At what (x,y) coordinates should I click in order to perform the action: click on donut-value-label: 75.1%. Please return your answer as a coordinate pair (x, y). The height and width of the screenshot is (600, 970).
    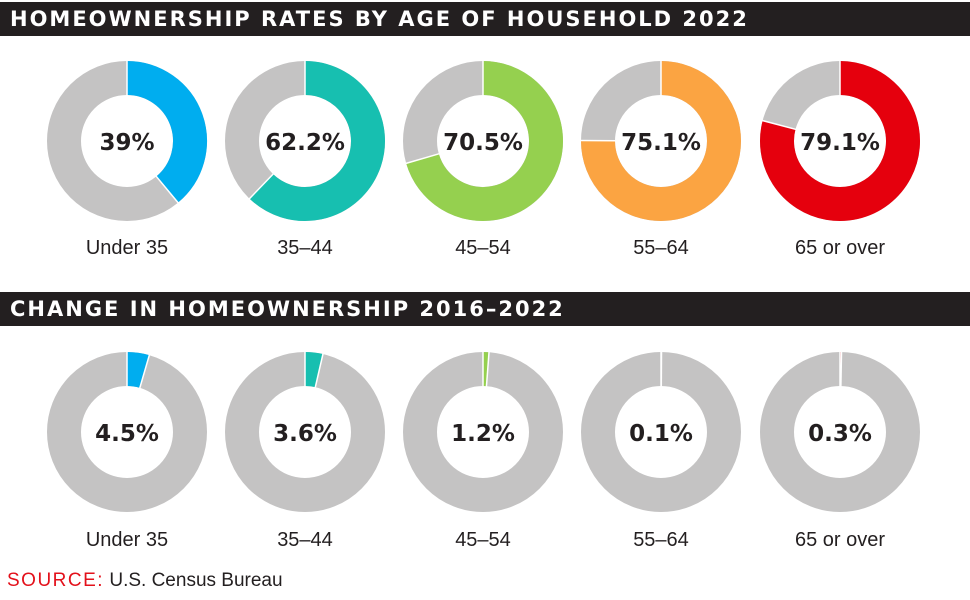
    Looking at the image, I should click on (661, 143).